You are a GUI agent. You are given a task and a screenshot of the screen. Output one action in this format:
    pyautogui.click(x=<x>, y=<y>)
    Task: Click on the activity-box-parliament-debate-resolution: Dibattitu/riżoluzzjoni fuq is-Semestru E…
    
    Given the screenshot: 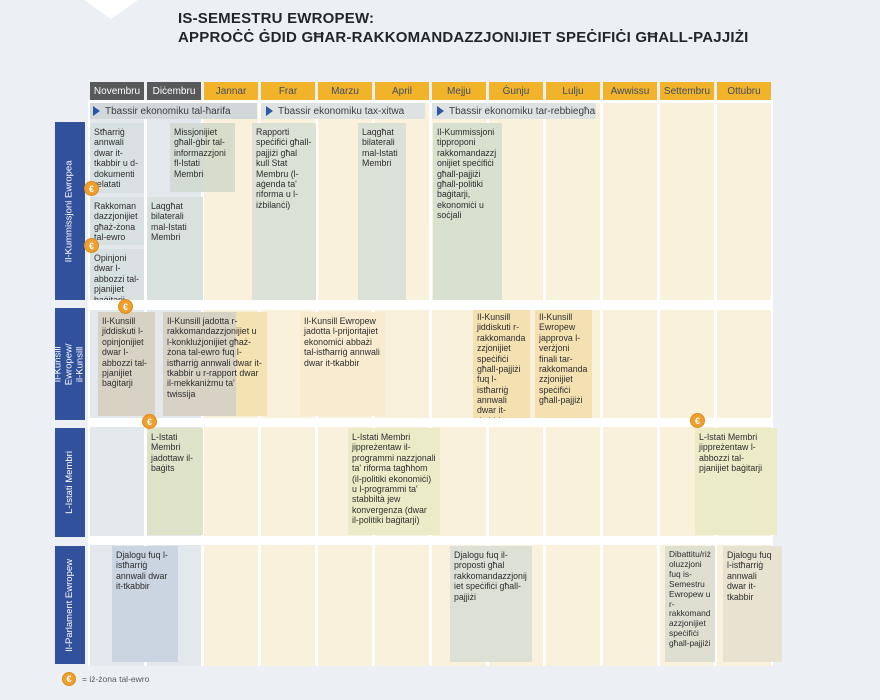 What is the action you would take?
    pyautogui.click(x=690, y=604)
    